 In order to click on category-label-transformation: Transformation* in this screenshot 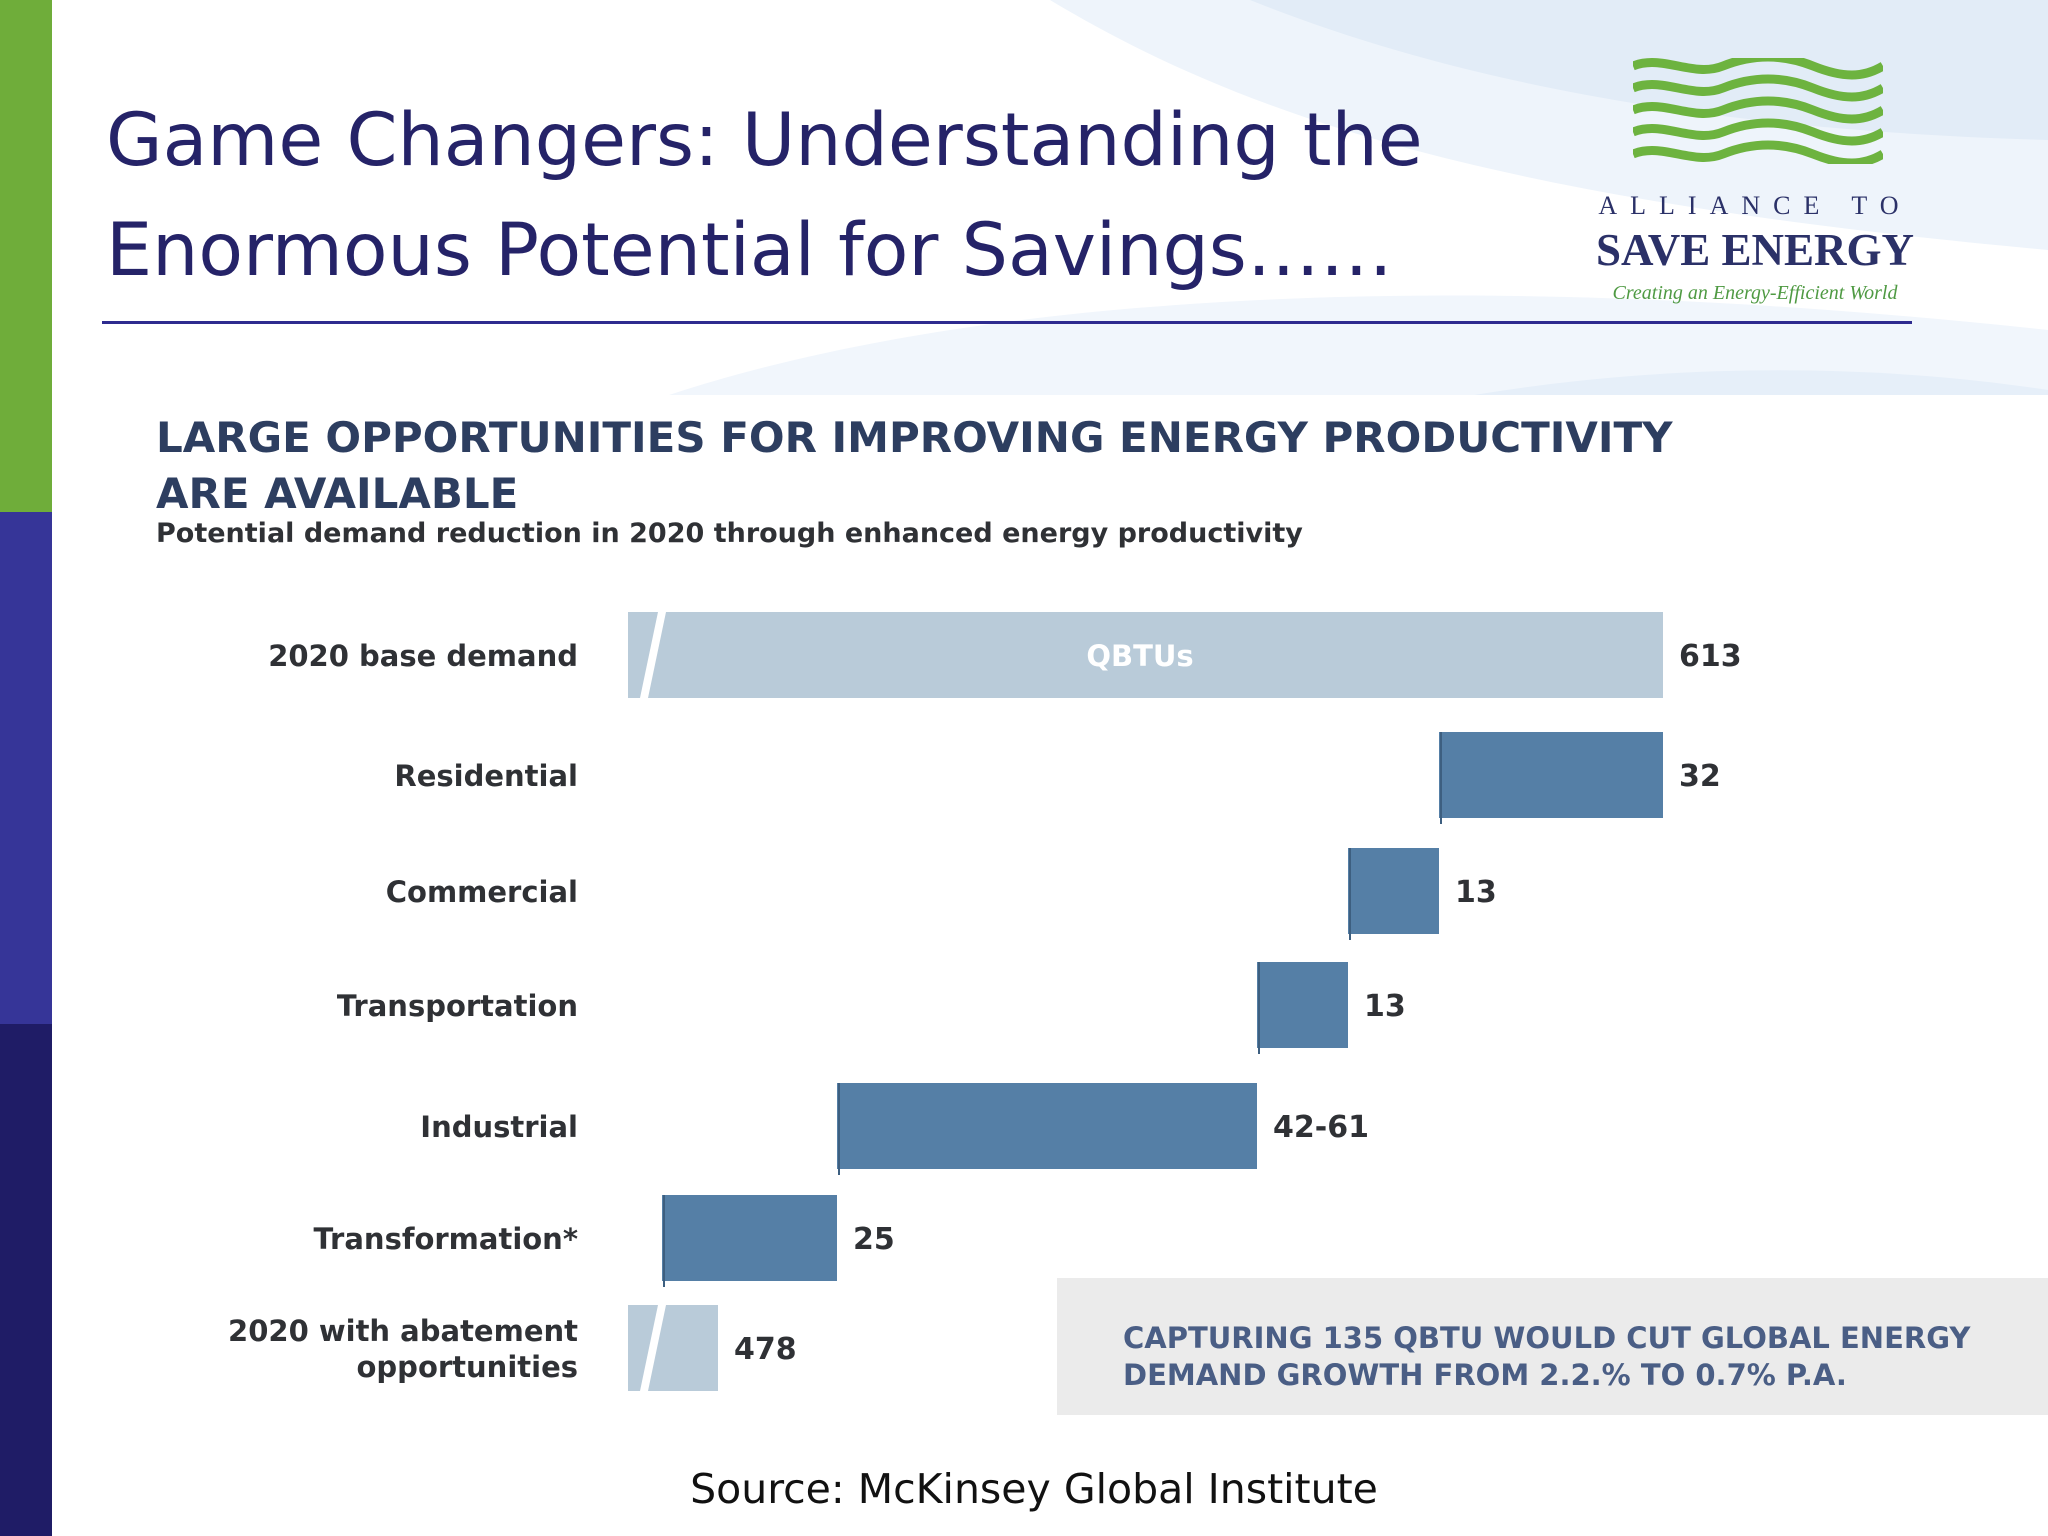, I will do `click(445, 1239)`.